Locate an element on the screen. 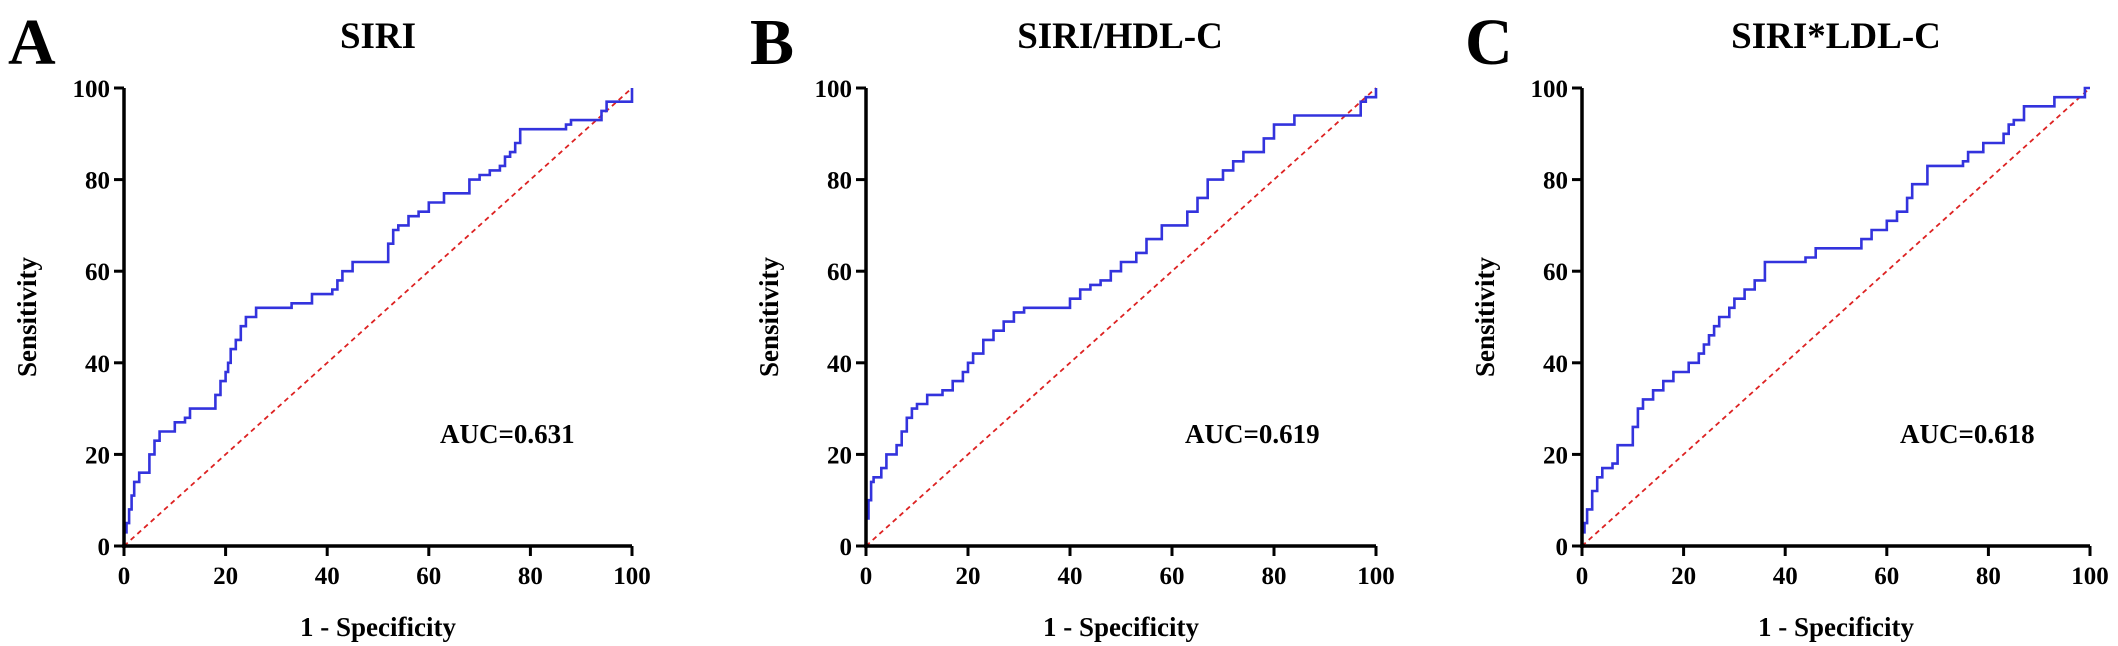  panel-letter: B is located at coordinates (772, 42).